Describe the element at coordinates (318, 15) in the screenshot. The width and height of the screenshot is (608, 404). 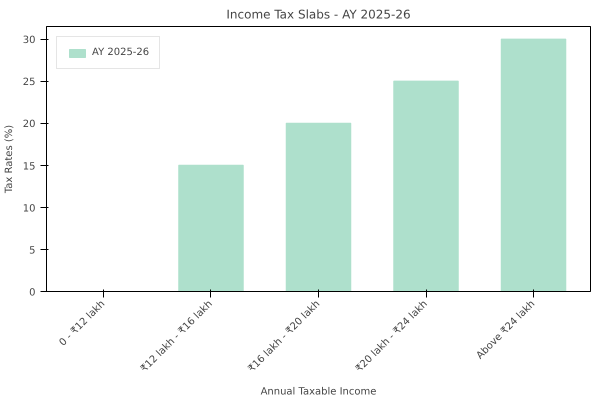
I see `chart-title: Income Tax Slabs - AY 2025-26` at that location.